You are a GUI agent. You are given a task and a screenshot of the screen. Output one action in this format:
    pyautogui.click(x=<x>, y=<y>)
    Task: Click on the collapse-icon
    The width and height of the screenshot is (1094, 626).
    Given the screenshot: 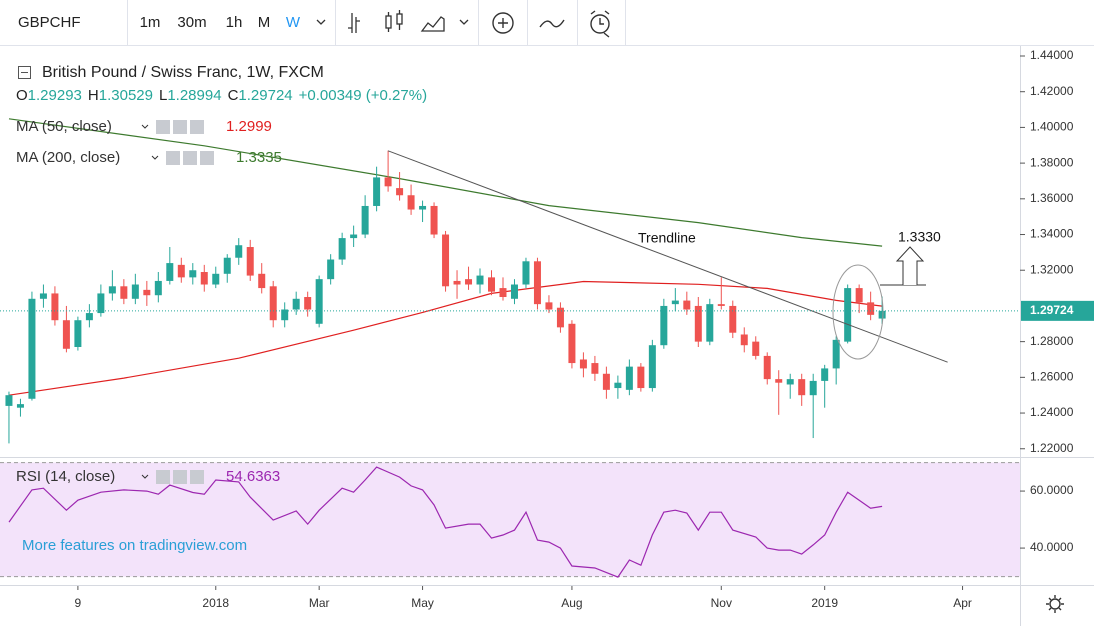 What is the action you would take?
    pyautogui.click(x=24, y=72)
    